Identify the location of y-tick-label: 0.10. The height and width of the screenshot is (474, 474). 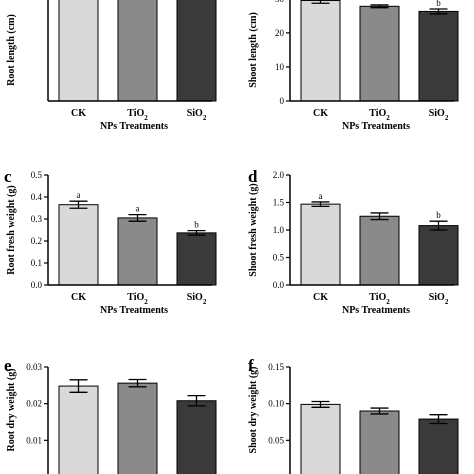
(276, 404).